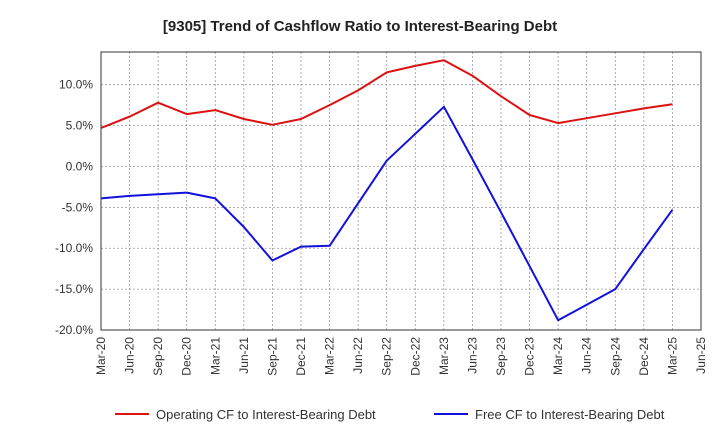 Image resolution: width=720 pixels, height=440 pixels. I want to click on y-tick-label: 10.0%, so click(76, 85).